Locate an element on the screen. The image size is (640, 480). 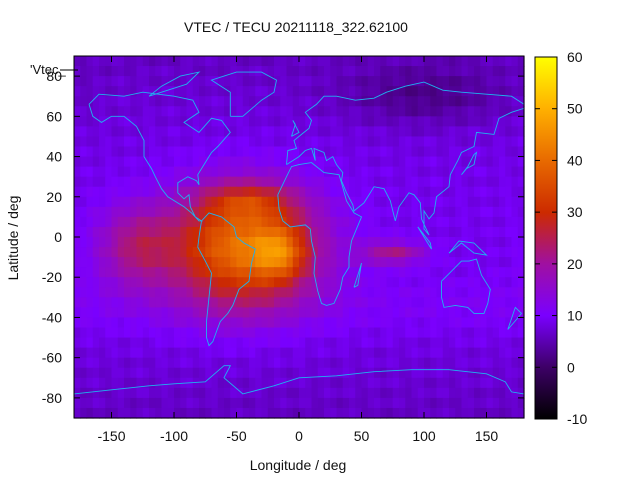
y-tick-label: 80 is located at coordinates (54, 76).